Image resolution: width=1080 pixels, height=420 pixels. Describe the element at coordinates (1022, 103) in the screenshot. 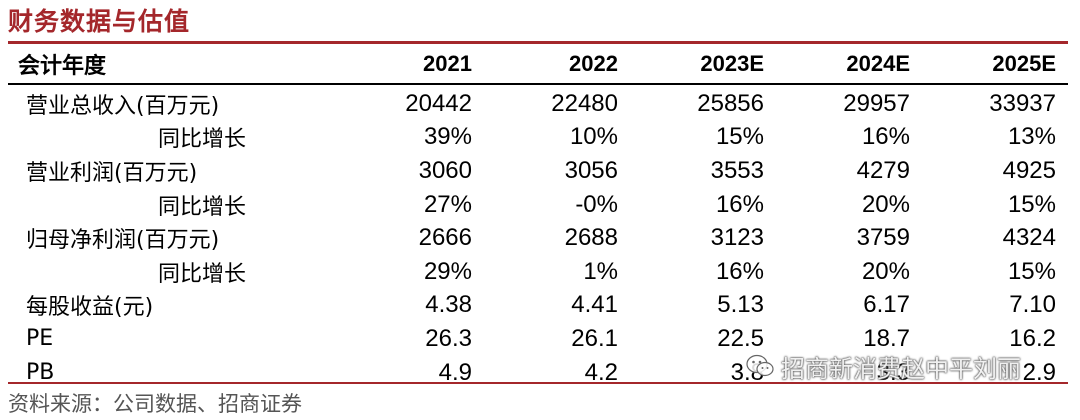

I see `table-cell: 33937` at that location.